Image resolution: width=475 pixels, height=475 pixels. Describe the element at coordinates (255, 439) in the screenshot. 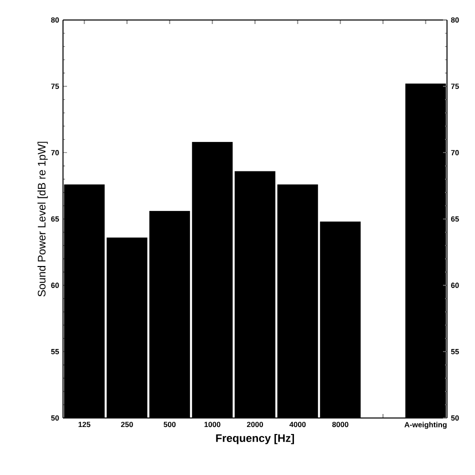

I see `x-axis-title: Frequency [Hz]` at that location.